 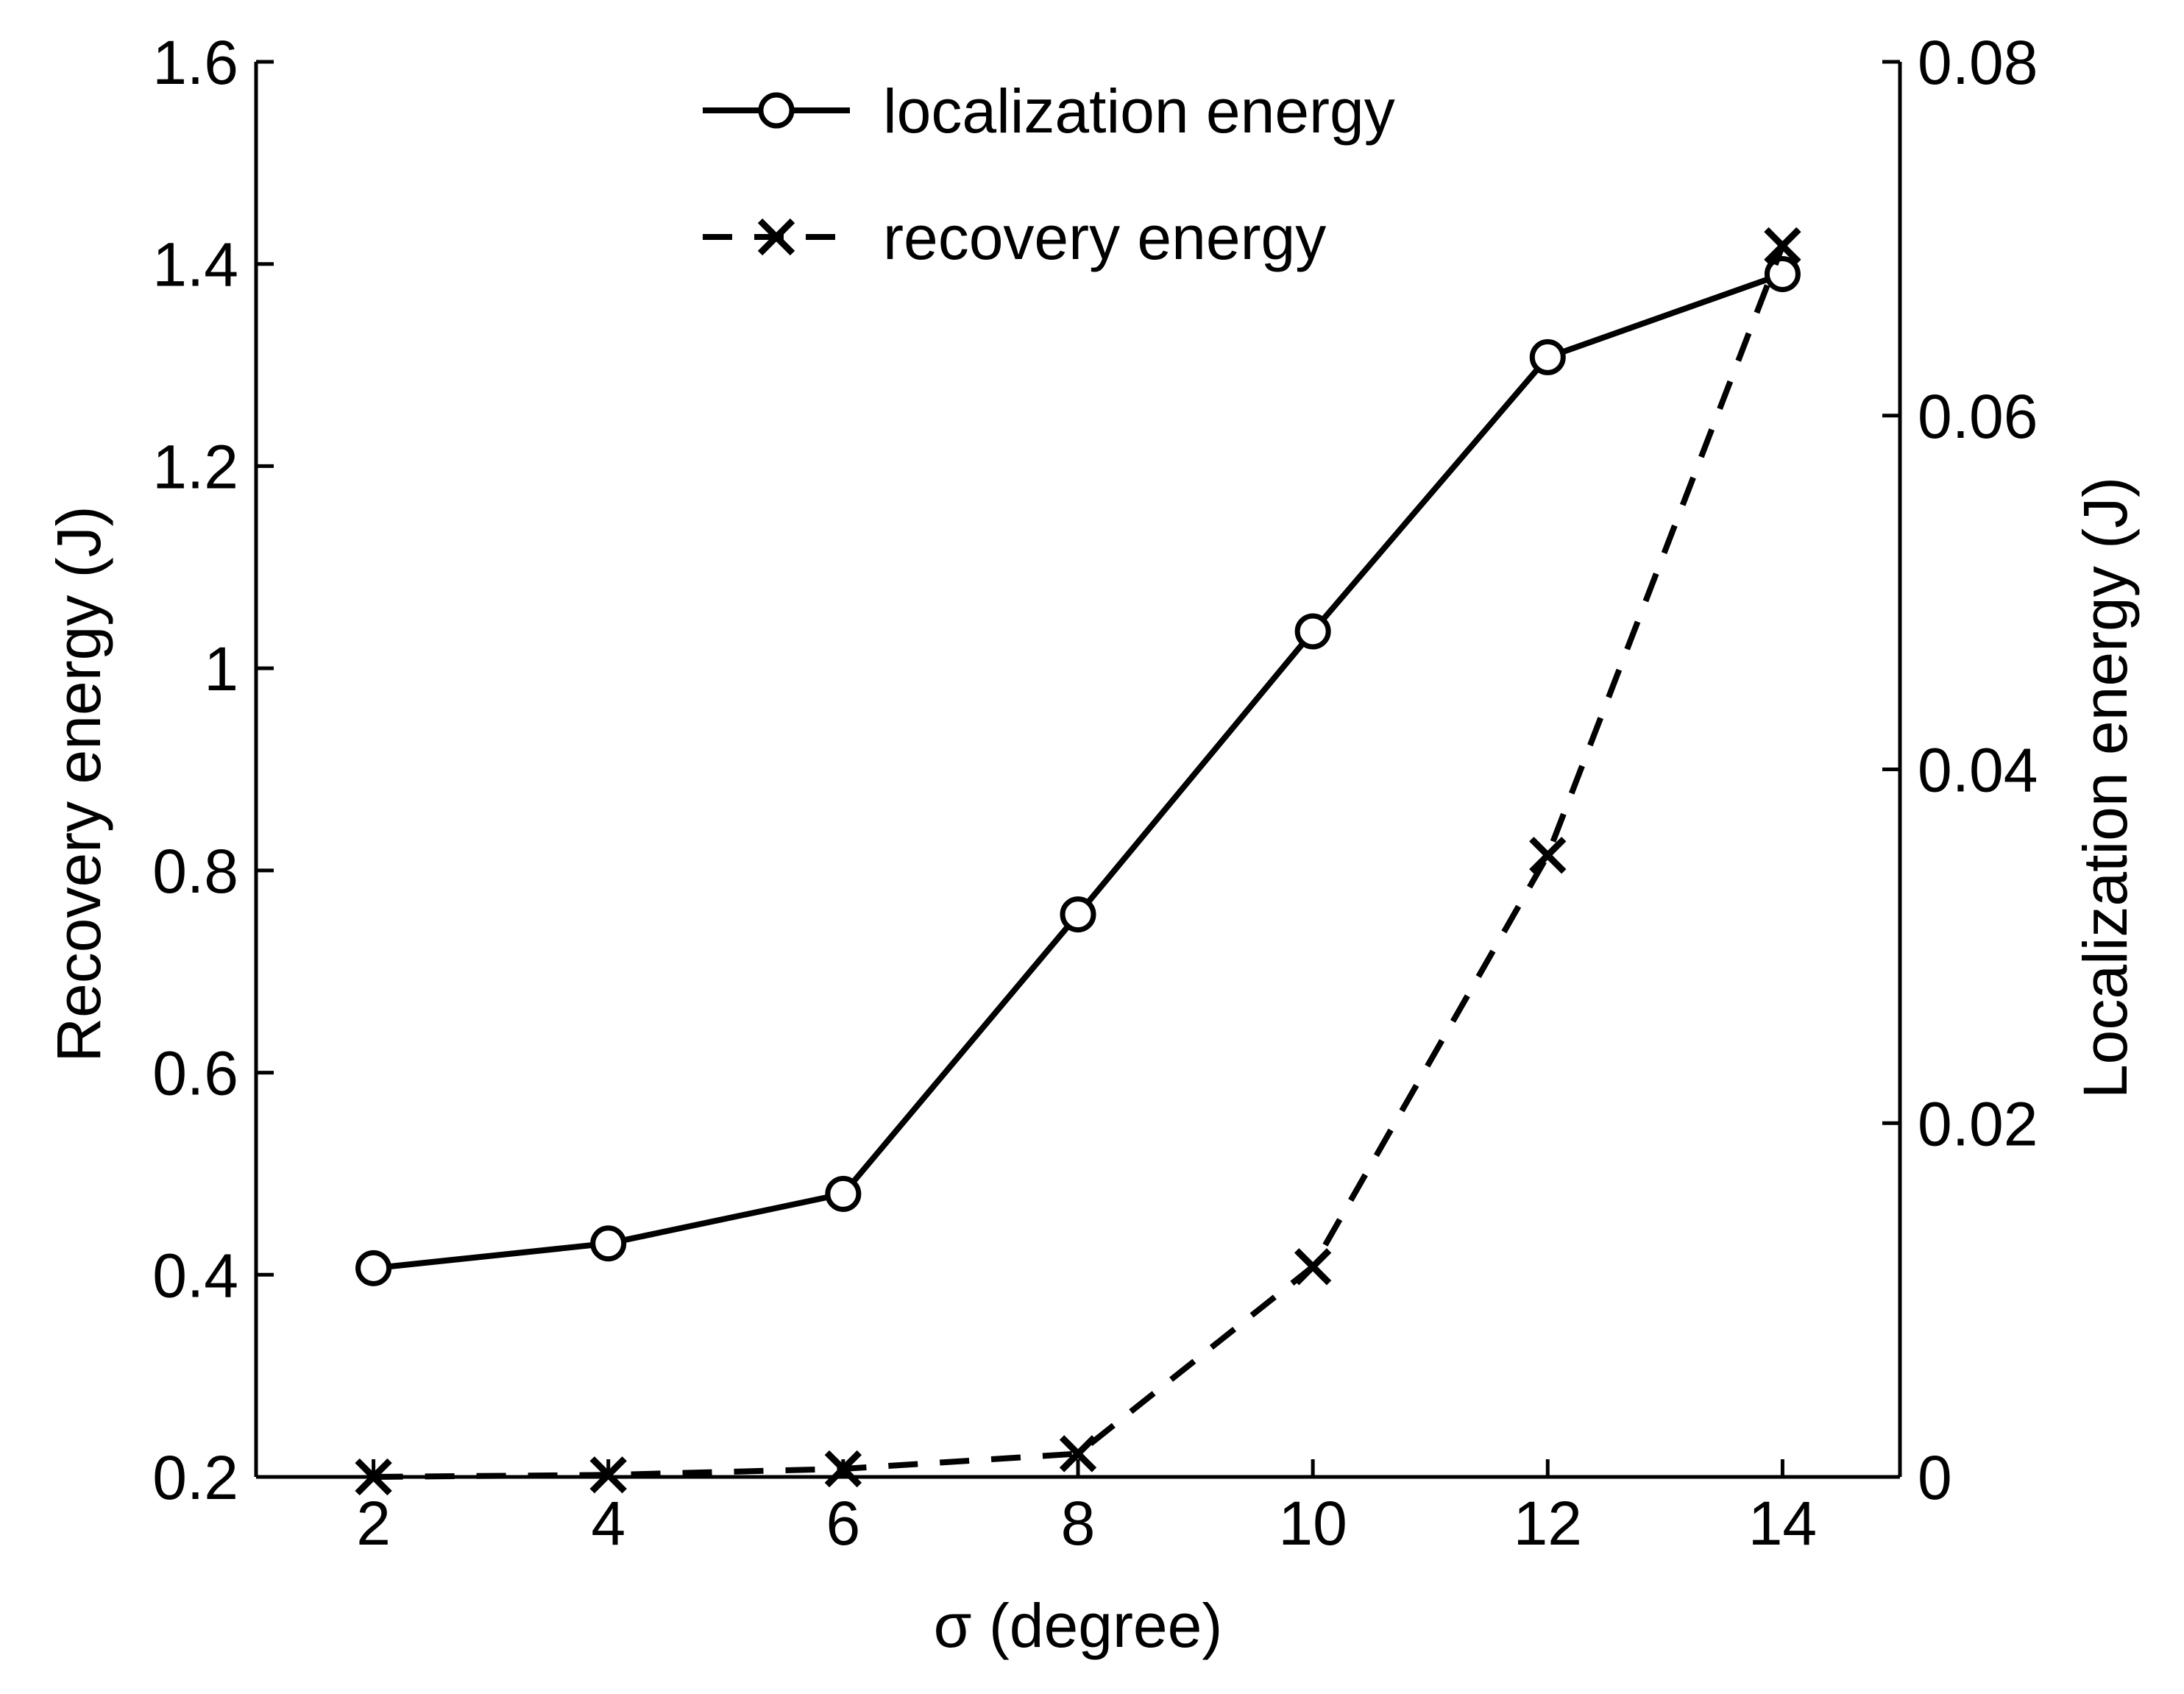 I want to click on x-tick-label: 12, so click(x=1548, y=1523).